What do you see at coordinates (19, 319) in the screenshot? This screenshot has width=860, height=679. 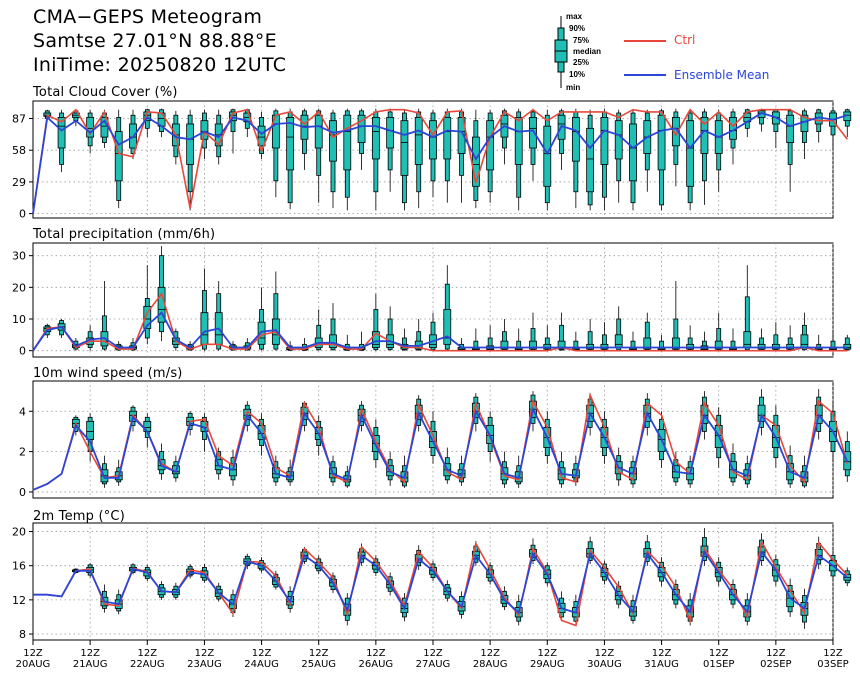 I see `y-tick-label: 10` at bounding box center [19, 319].